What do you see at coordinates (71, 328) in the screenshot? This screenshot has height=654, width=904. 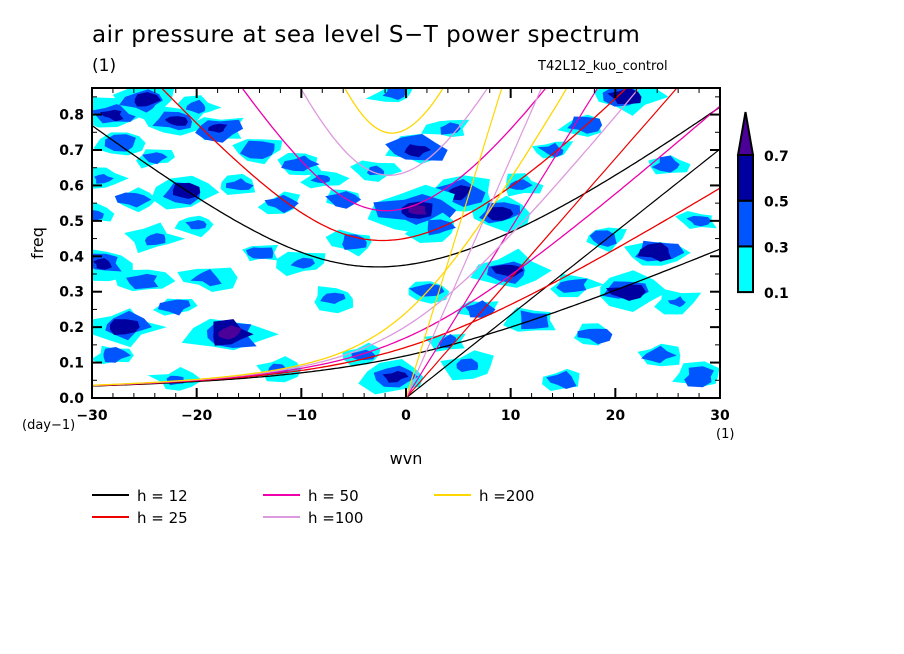 I see `y-tick-label: 0.2` at bounding box center [71, 328].